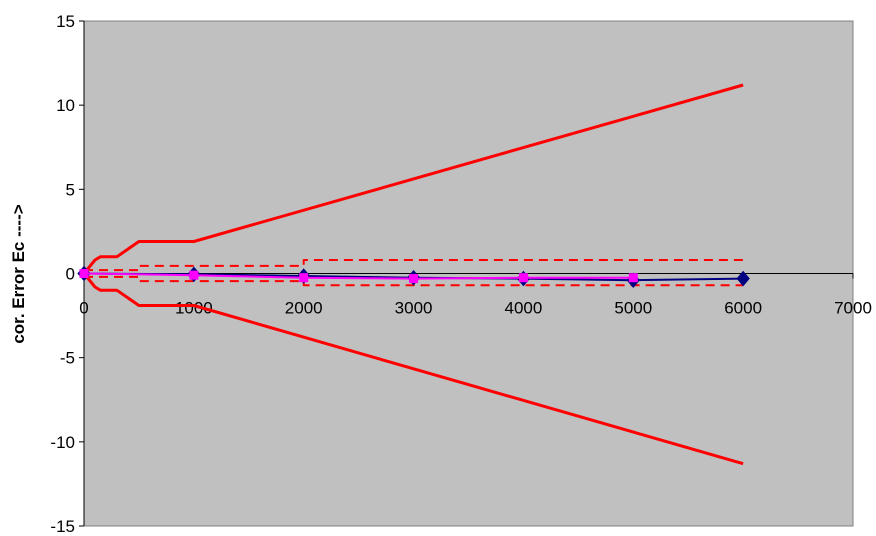 Image resolution: width=876 pixels, height=536 pixels. What do you see at coordinates (475, 295) in the screenshot?
I see `x-axis: 0 1000 2000 3000 4000 5000 6000 7000` at bounding box center [475, 295].